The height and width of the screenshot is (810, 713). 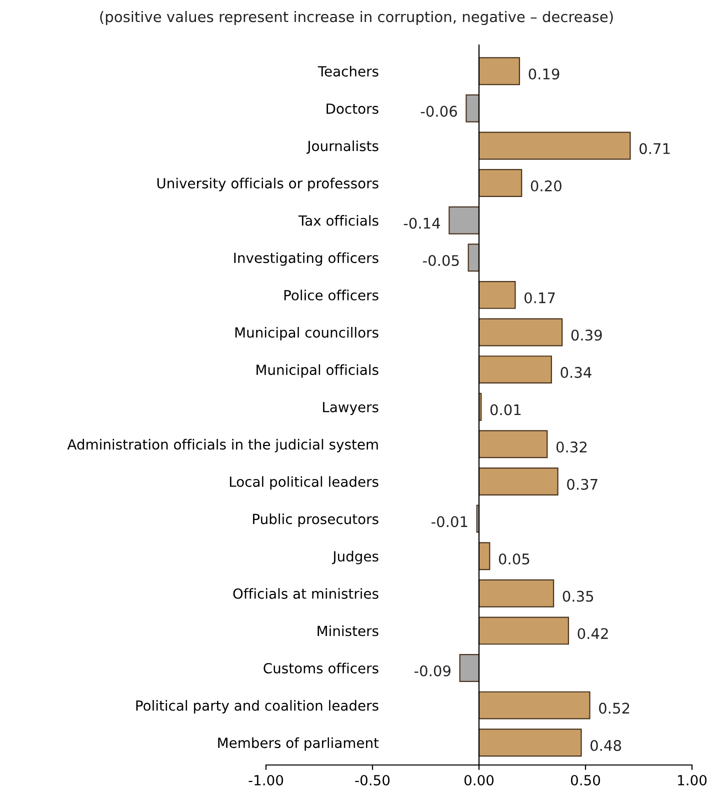 What do you see at coordinates (438, 111) in the screenshot?
I see `data-label: -0.06` at bounding box center [438, 111].